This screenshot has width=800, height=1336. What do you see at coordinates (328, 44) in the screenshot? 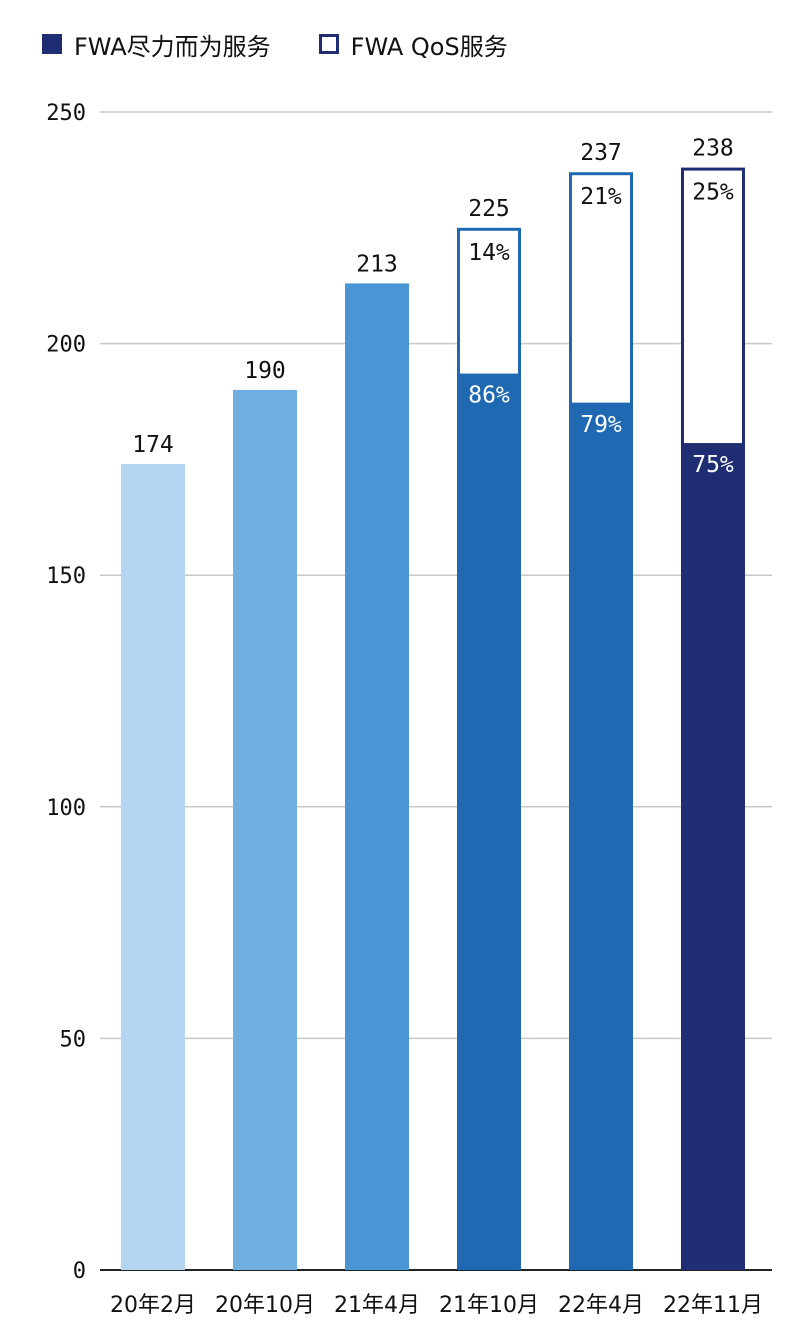
I see `legend-swatch-outline` at bounding box center [328, 44].